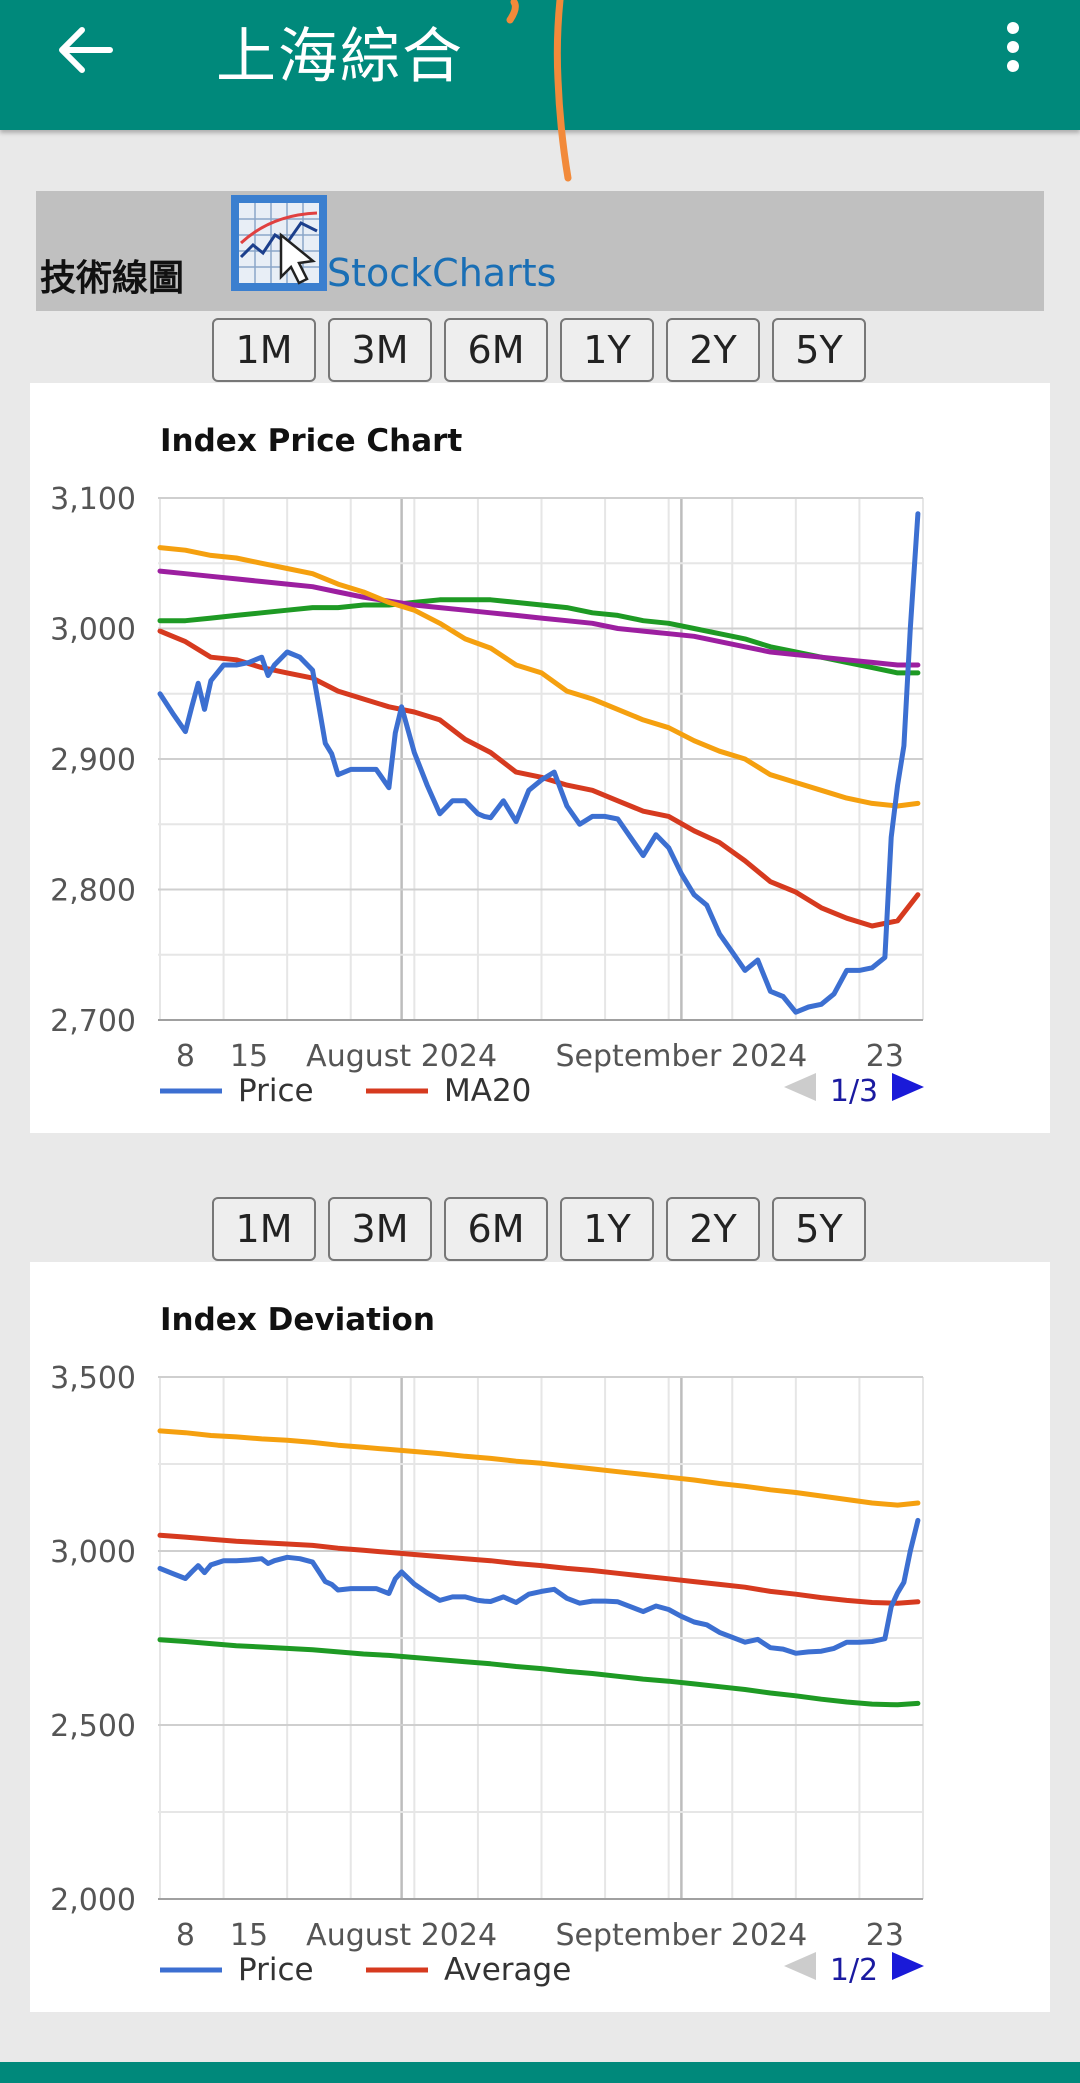 This screenshot has height=2083, width=1080. What do you see at coordinates (487, 1091) in the screenshot?
I see `legend-entry: MA20` at bounding box center [487, 1091].